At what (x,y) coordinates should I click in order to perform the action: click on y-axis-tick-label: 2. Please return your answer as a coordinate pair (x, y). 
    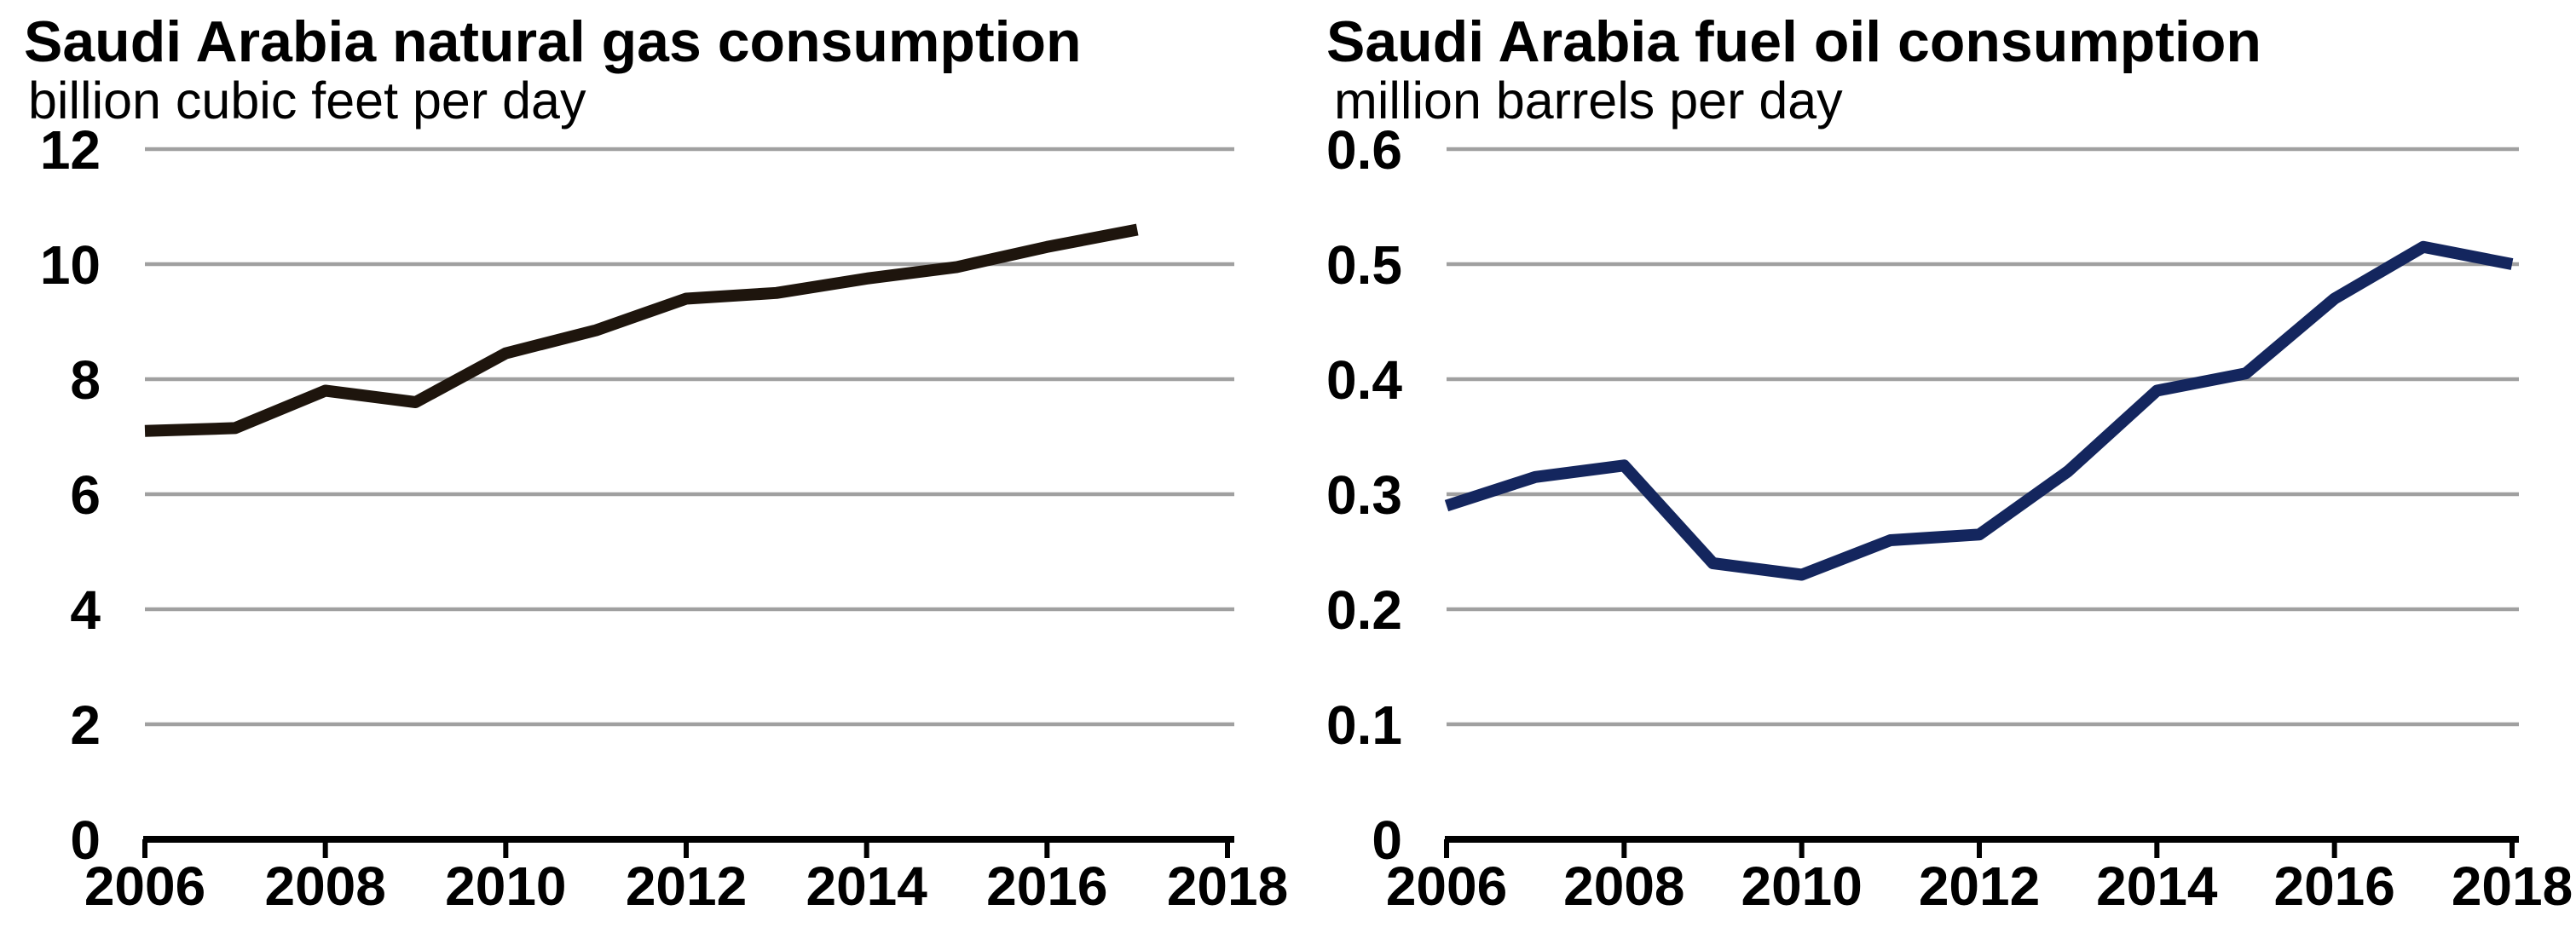
    Looking at the image, I should click on (85, 725).